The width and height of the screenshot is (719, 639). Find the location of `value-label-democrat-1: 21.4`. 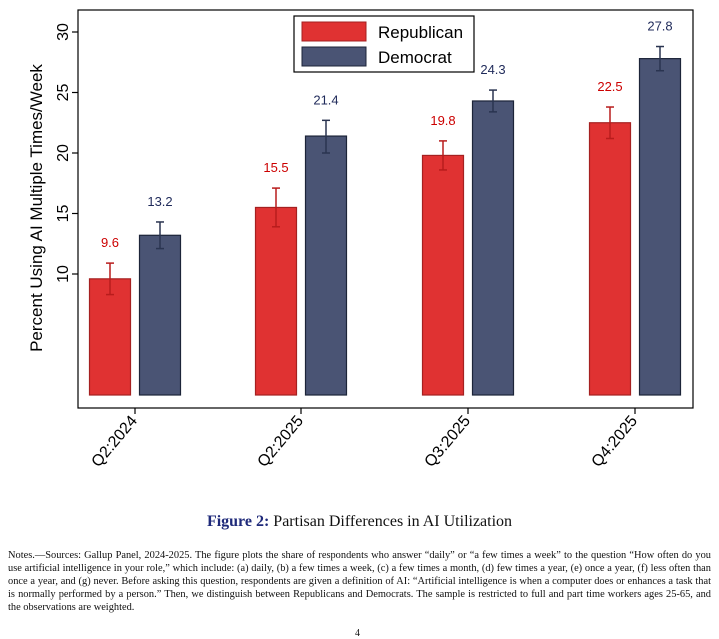

value-label-democrat-1: 21.4 is located at coordinates (325, 99).